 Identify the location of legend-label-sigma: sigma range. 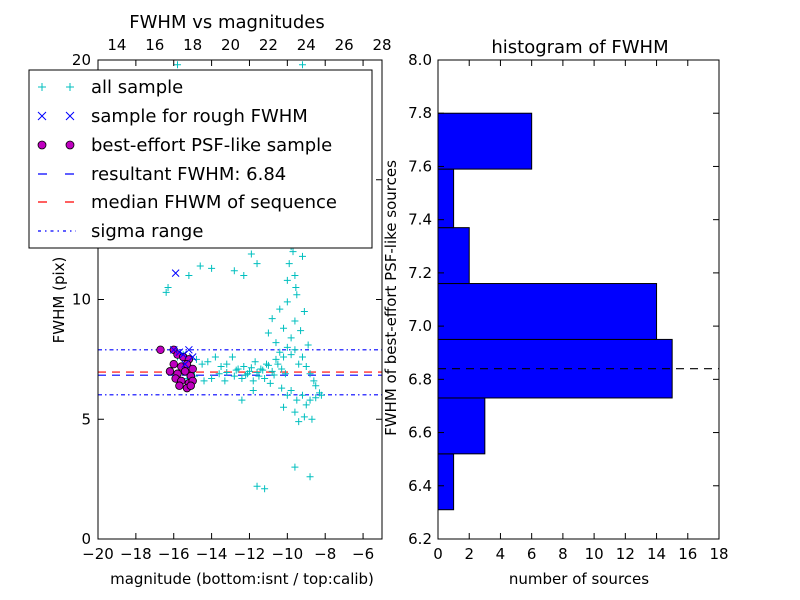
(147, 231).